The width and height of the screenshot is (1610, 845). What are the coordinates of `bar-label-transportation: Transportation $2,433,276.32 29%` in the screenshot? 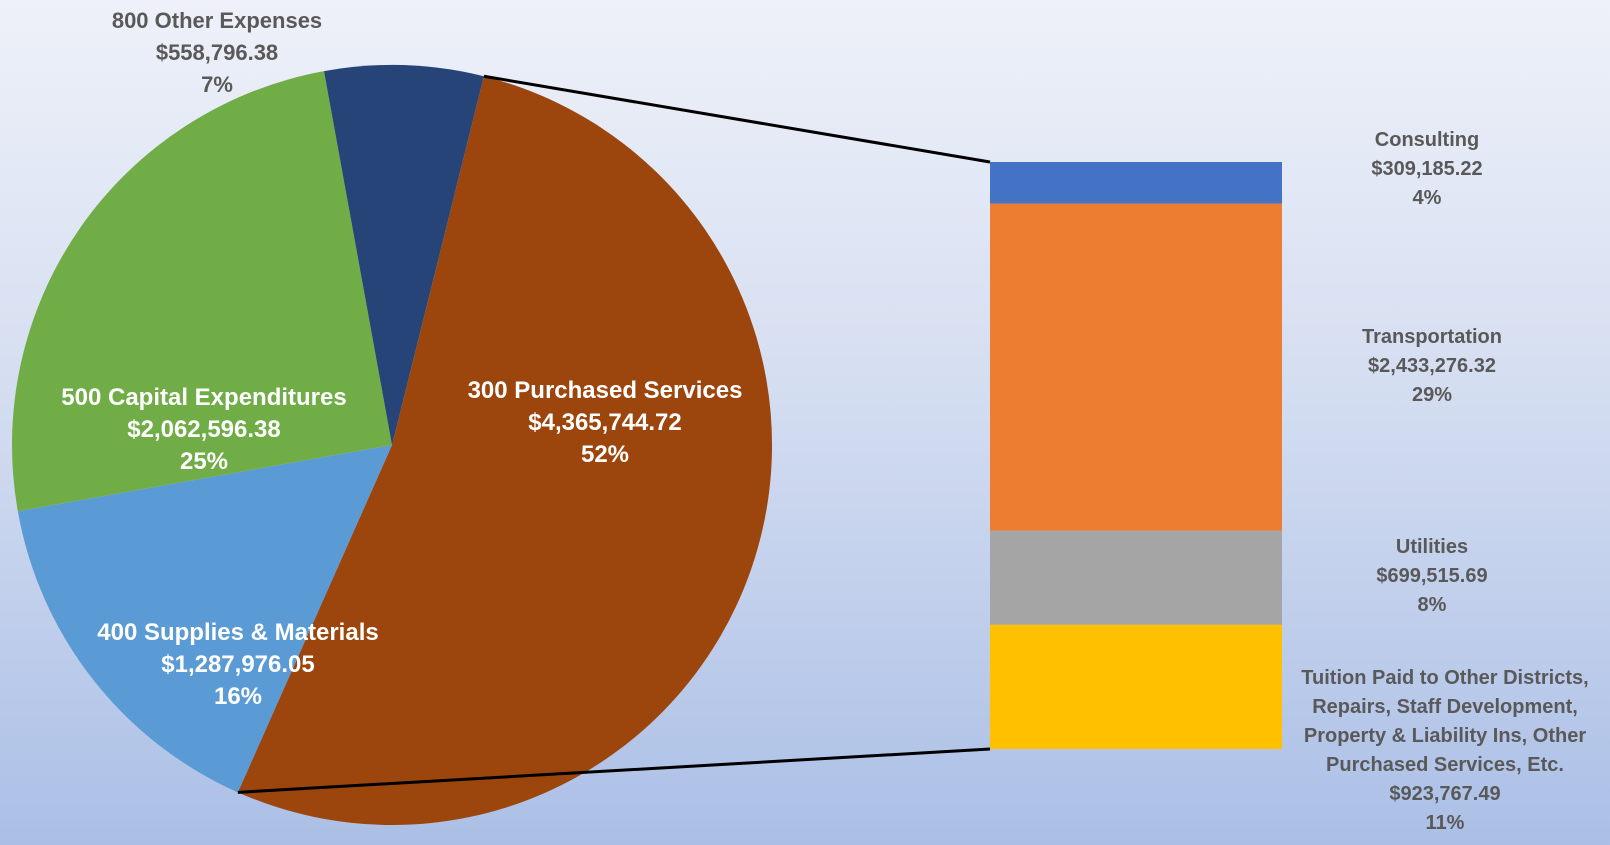 It's located at (1432, 366).